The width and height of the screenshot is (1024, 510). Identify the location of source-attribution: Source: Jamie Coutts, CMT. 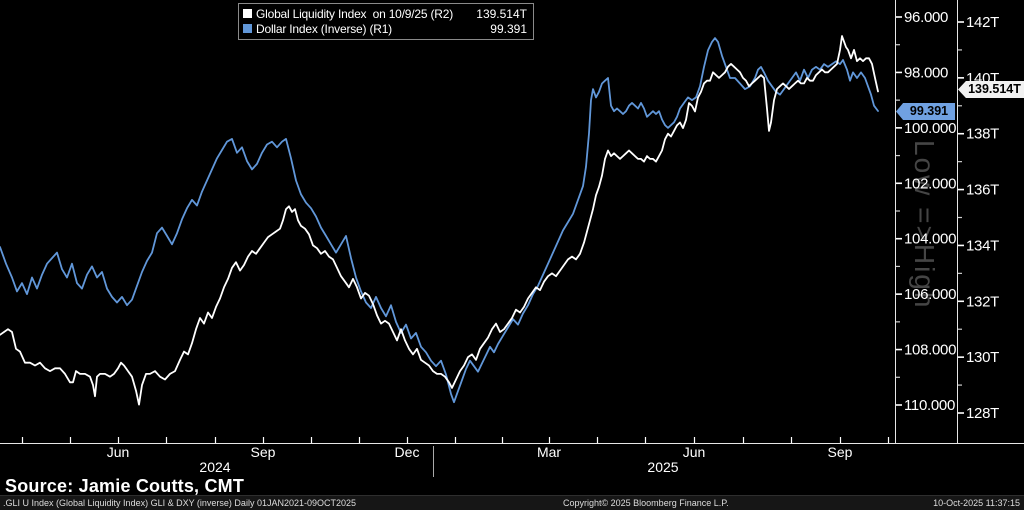
(125, 486).